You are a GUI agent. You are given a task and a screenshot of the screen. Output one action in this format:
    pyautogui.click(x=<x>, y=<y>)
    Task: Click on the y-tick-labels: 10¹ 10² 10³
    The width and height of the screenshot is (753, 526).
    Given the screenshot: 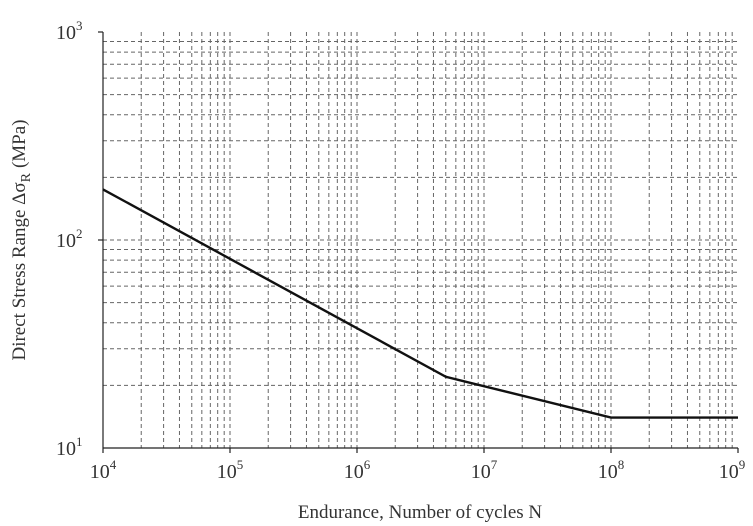 What is the action you would take?
    pyautogui.click(x=69, y=239)
    